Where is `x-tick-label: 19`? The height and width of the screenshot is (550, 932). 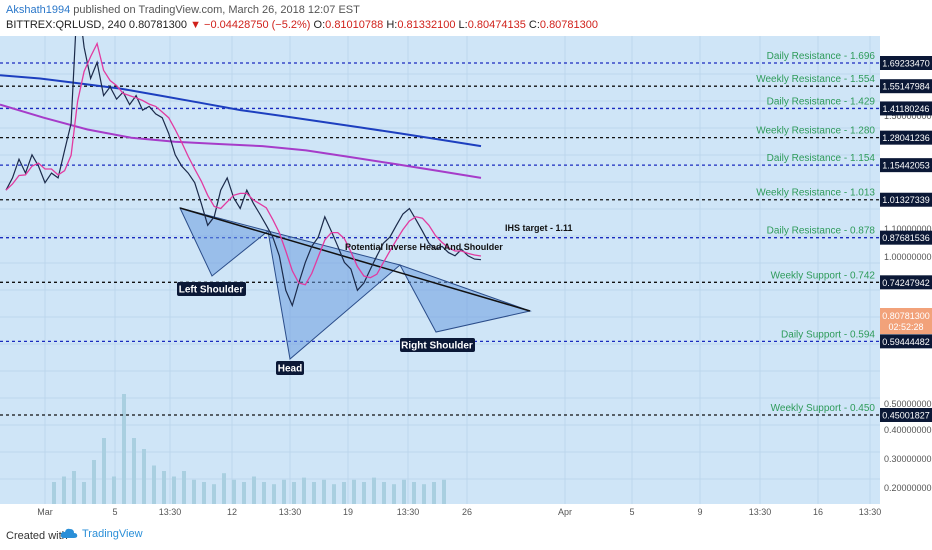 x-tick-label: 19 is located at coordinates (348, 512).